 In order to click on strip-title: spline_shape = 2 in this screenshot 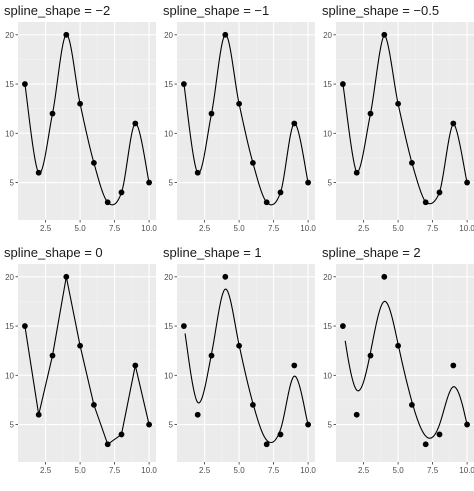, I will do `click(371, 252)`.